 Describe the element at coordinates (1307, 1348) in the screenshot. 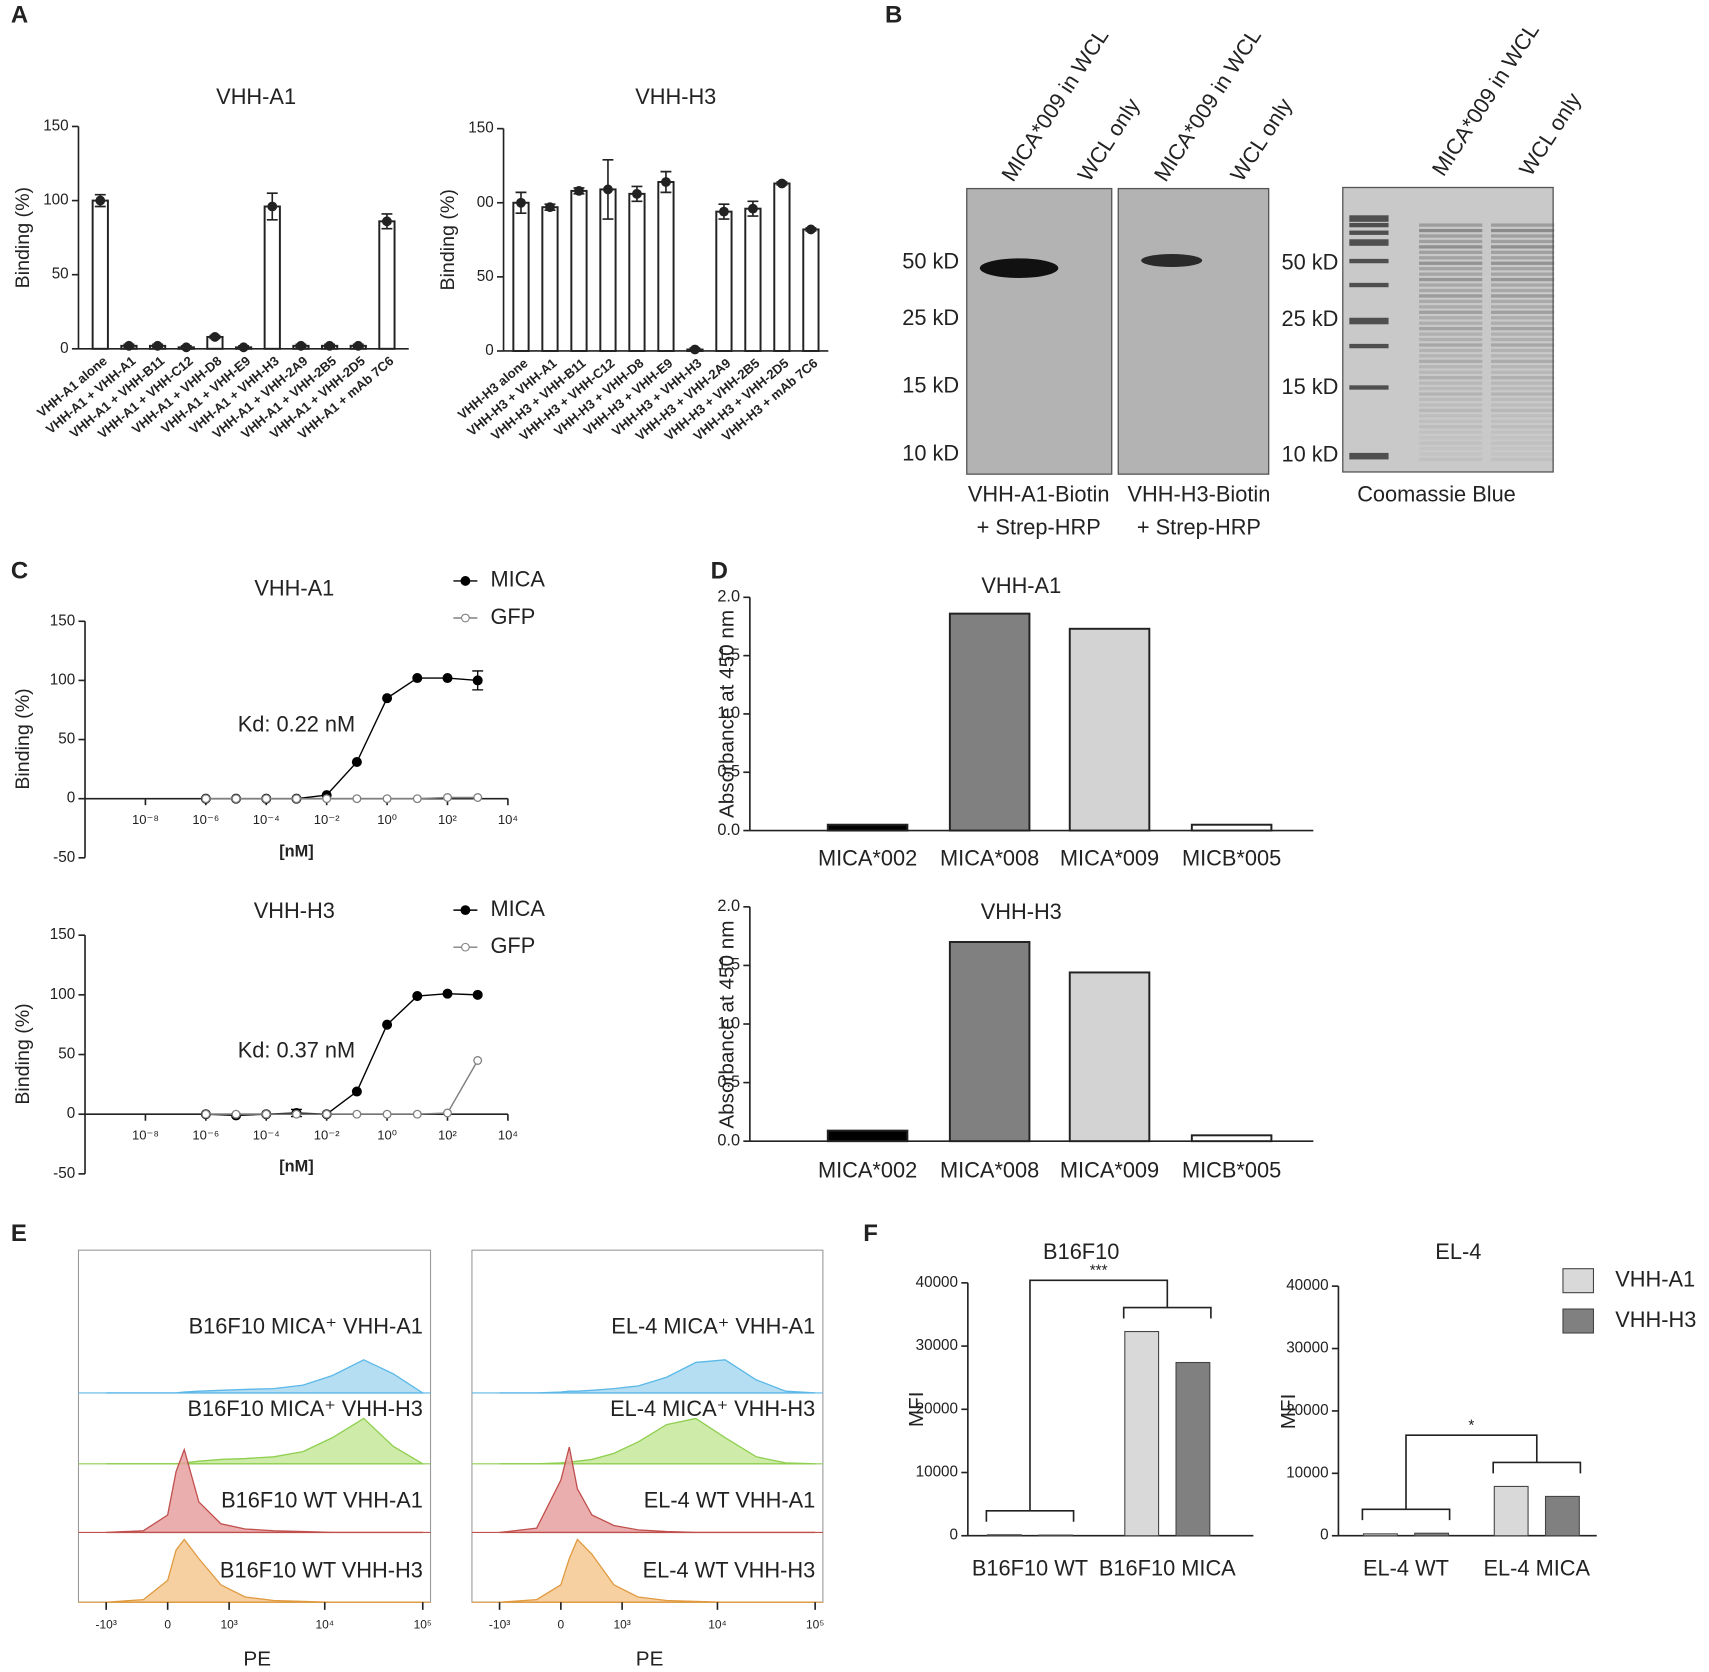

I see `y-tick-label: 30000` at that location.